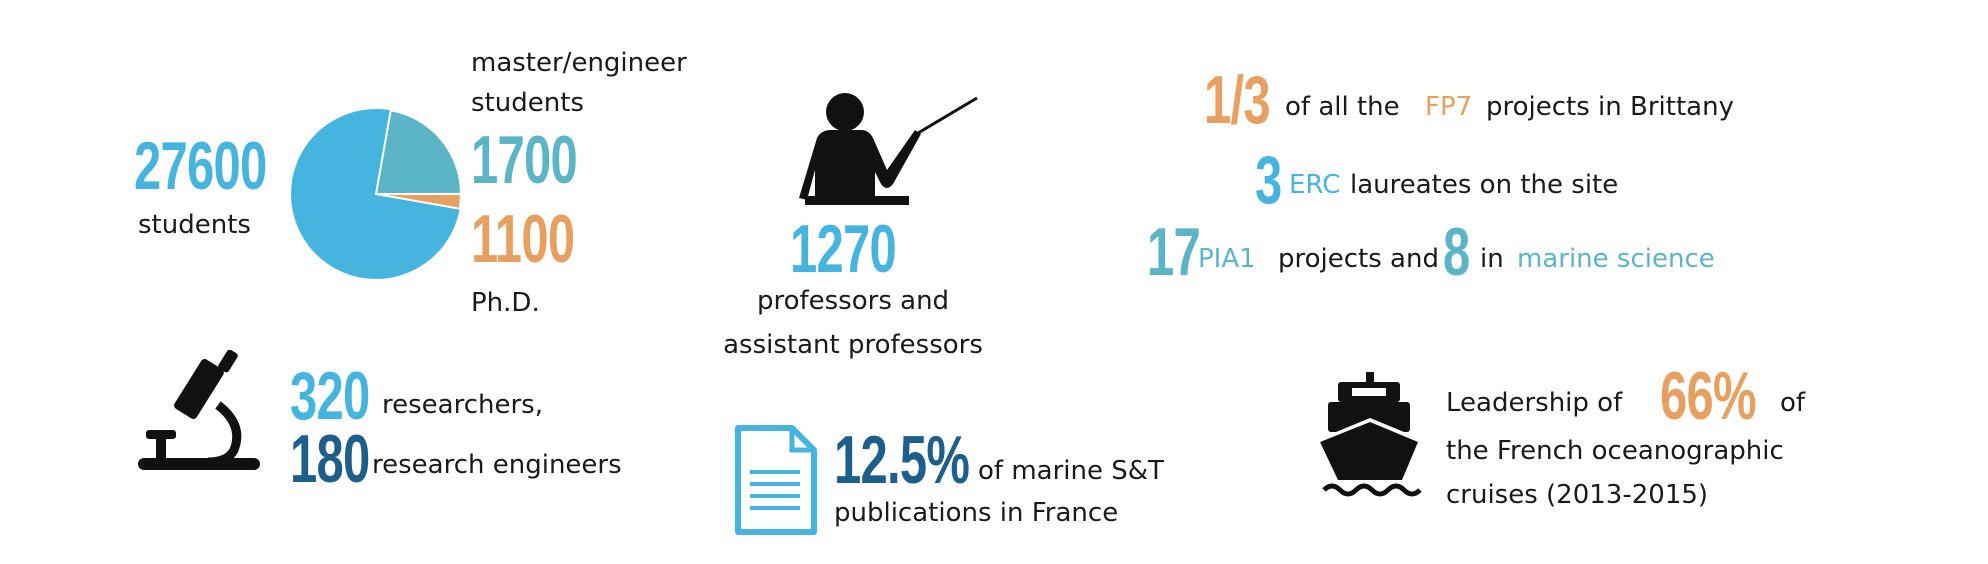 The width and height of the screenshot is (1988, 564). Describe the element at coordinates (888, 149) in the screenshot. I see `teacher-icon` at that location.